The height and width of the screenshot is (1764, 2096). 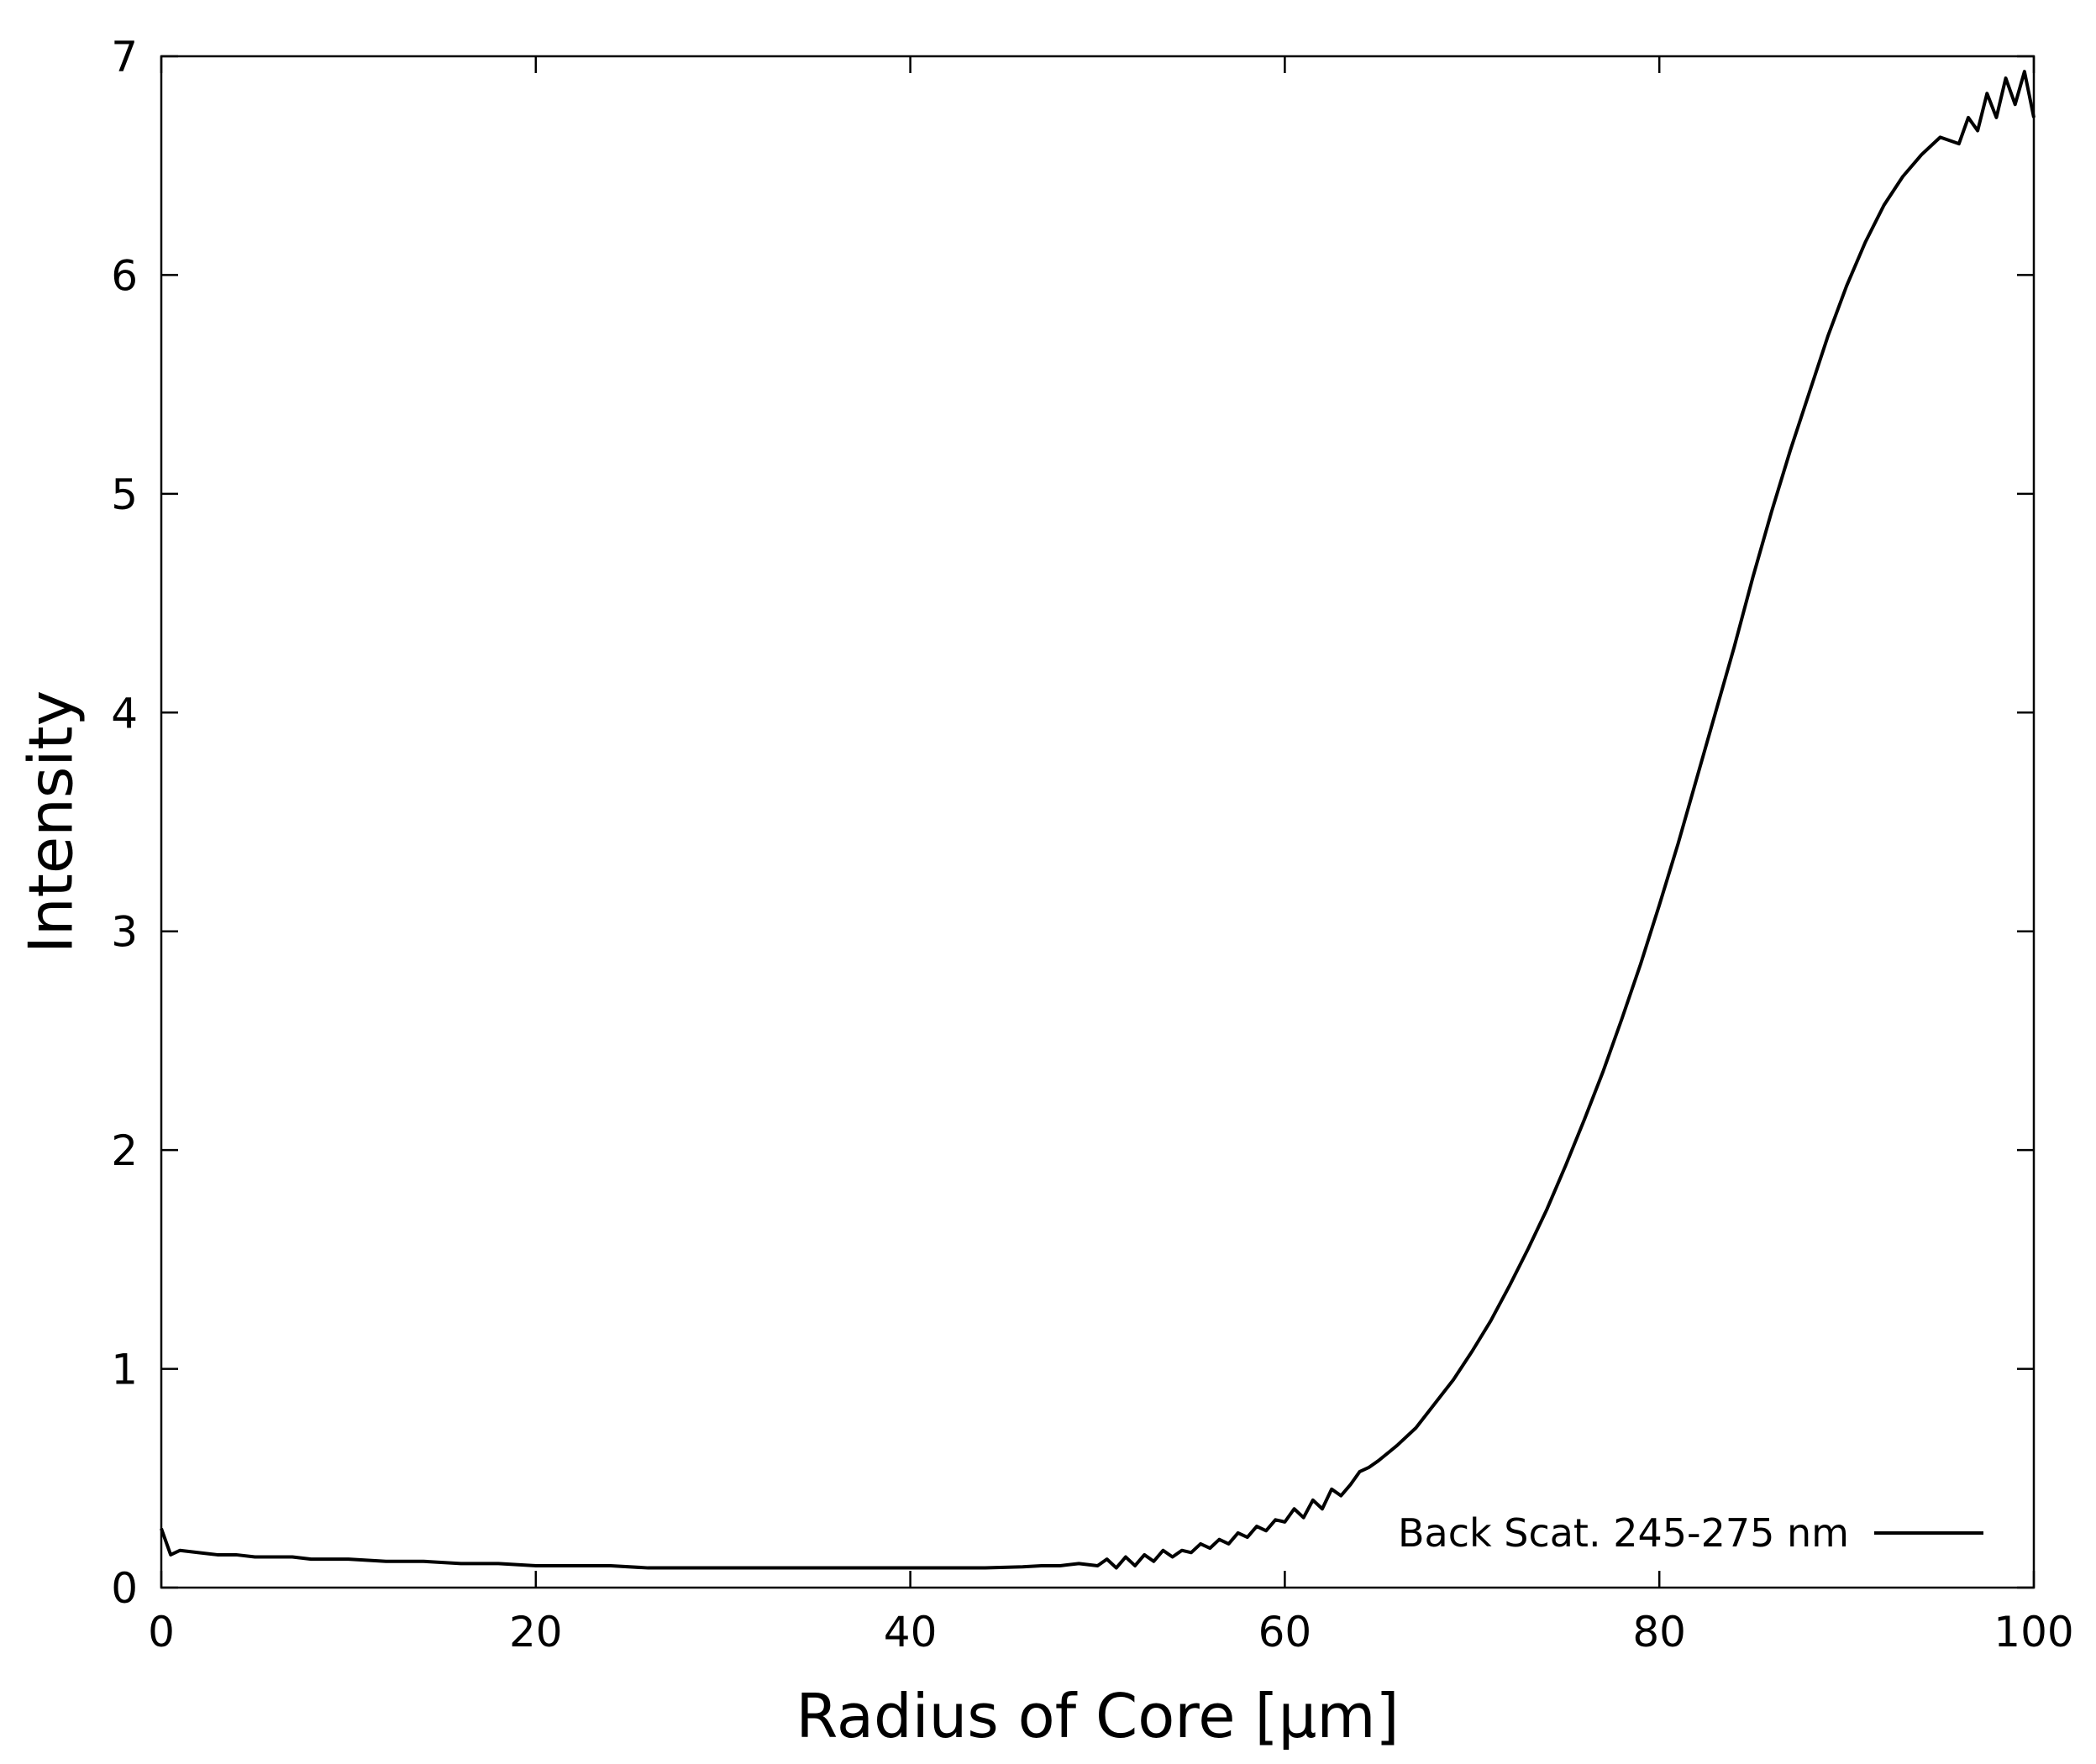 What do you see at coordinates (124, 275) in the screenshot?
I see `y-tick-label: 6` at bounding box center [124, 275].